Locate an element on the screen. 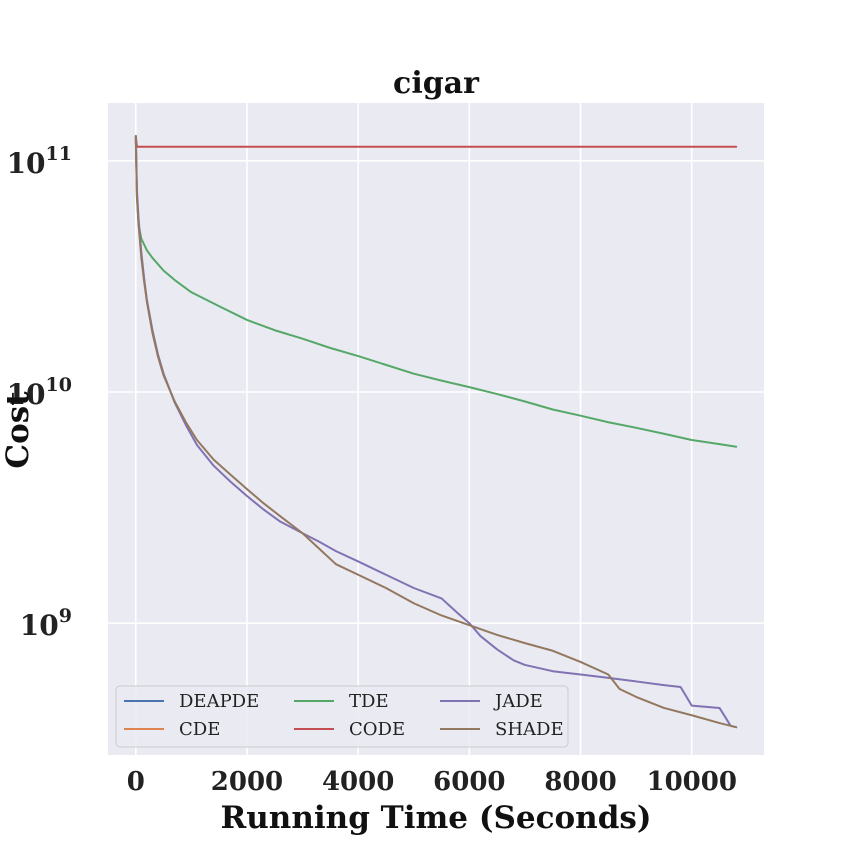 The width and height of the screenshot is (850, 850). legend-label-tde: TDE is located at coordinates (369, 701).